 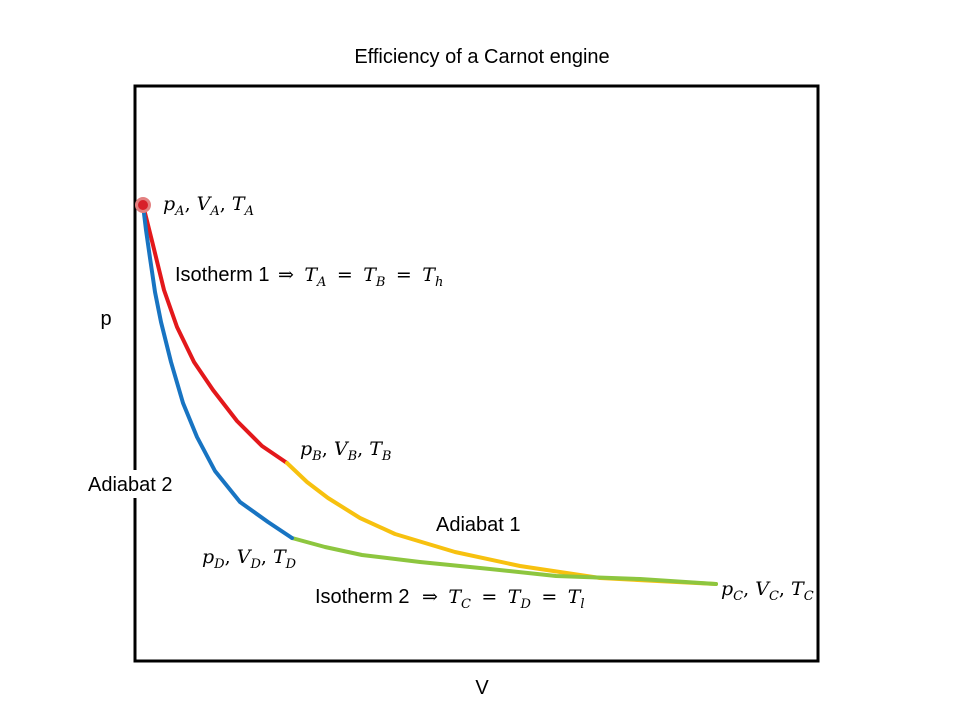 I want to click on isotherm-1-label: Isotherm 1 ⇒ TA = TB = Th, so click(x=309, y=277).